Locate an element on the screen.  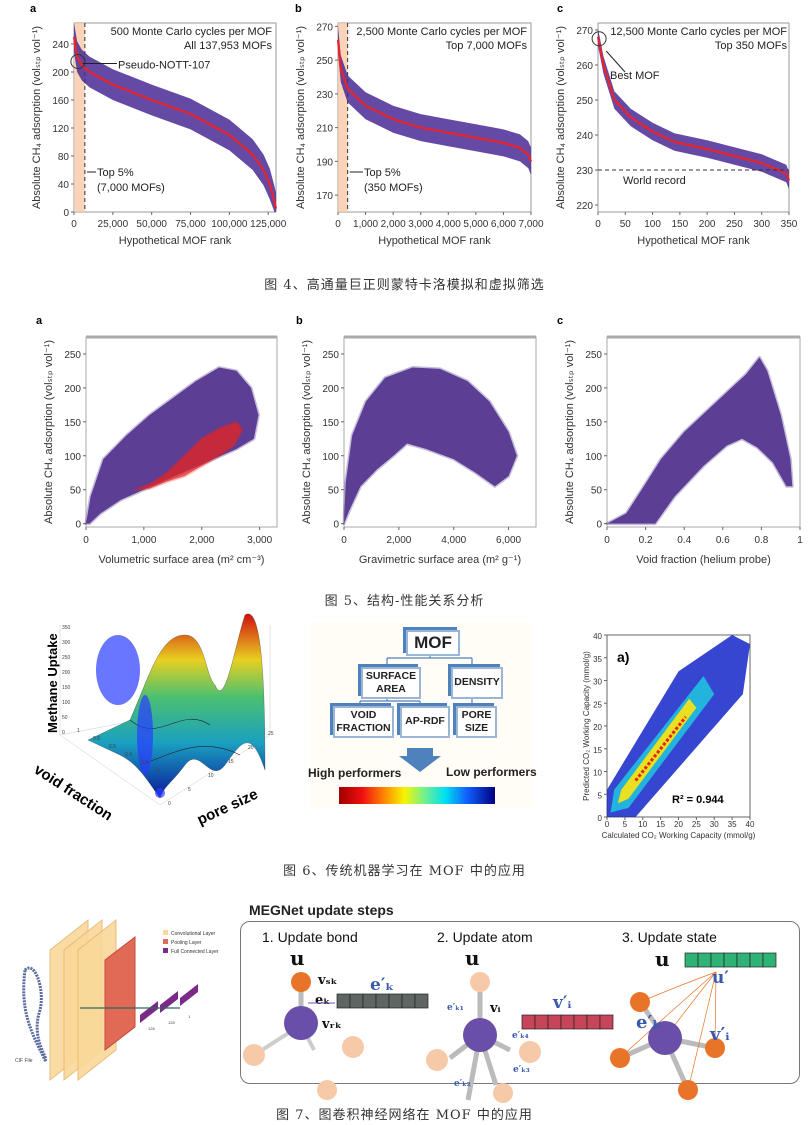
x-tick-label: 6,000 is located at coordinates (503, 224).